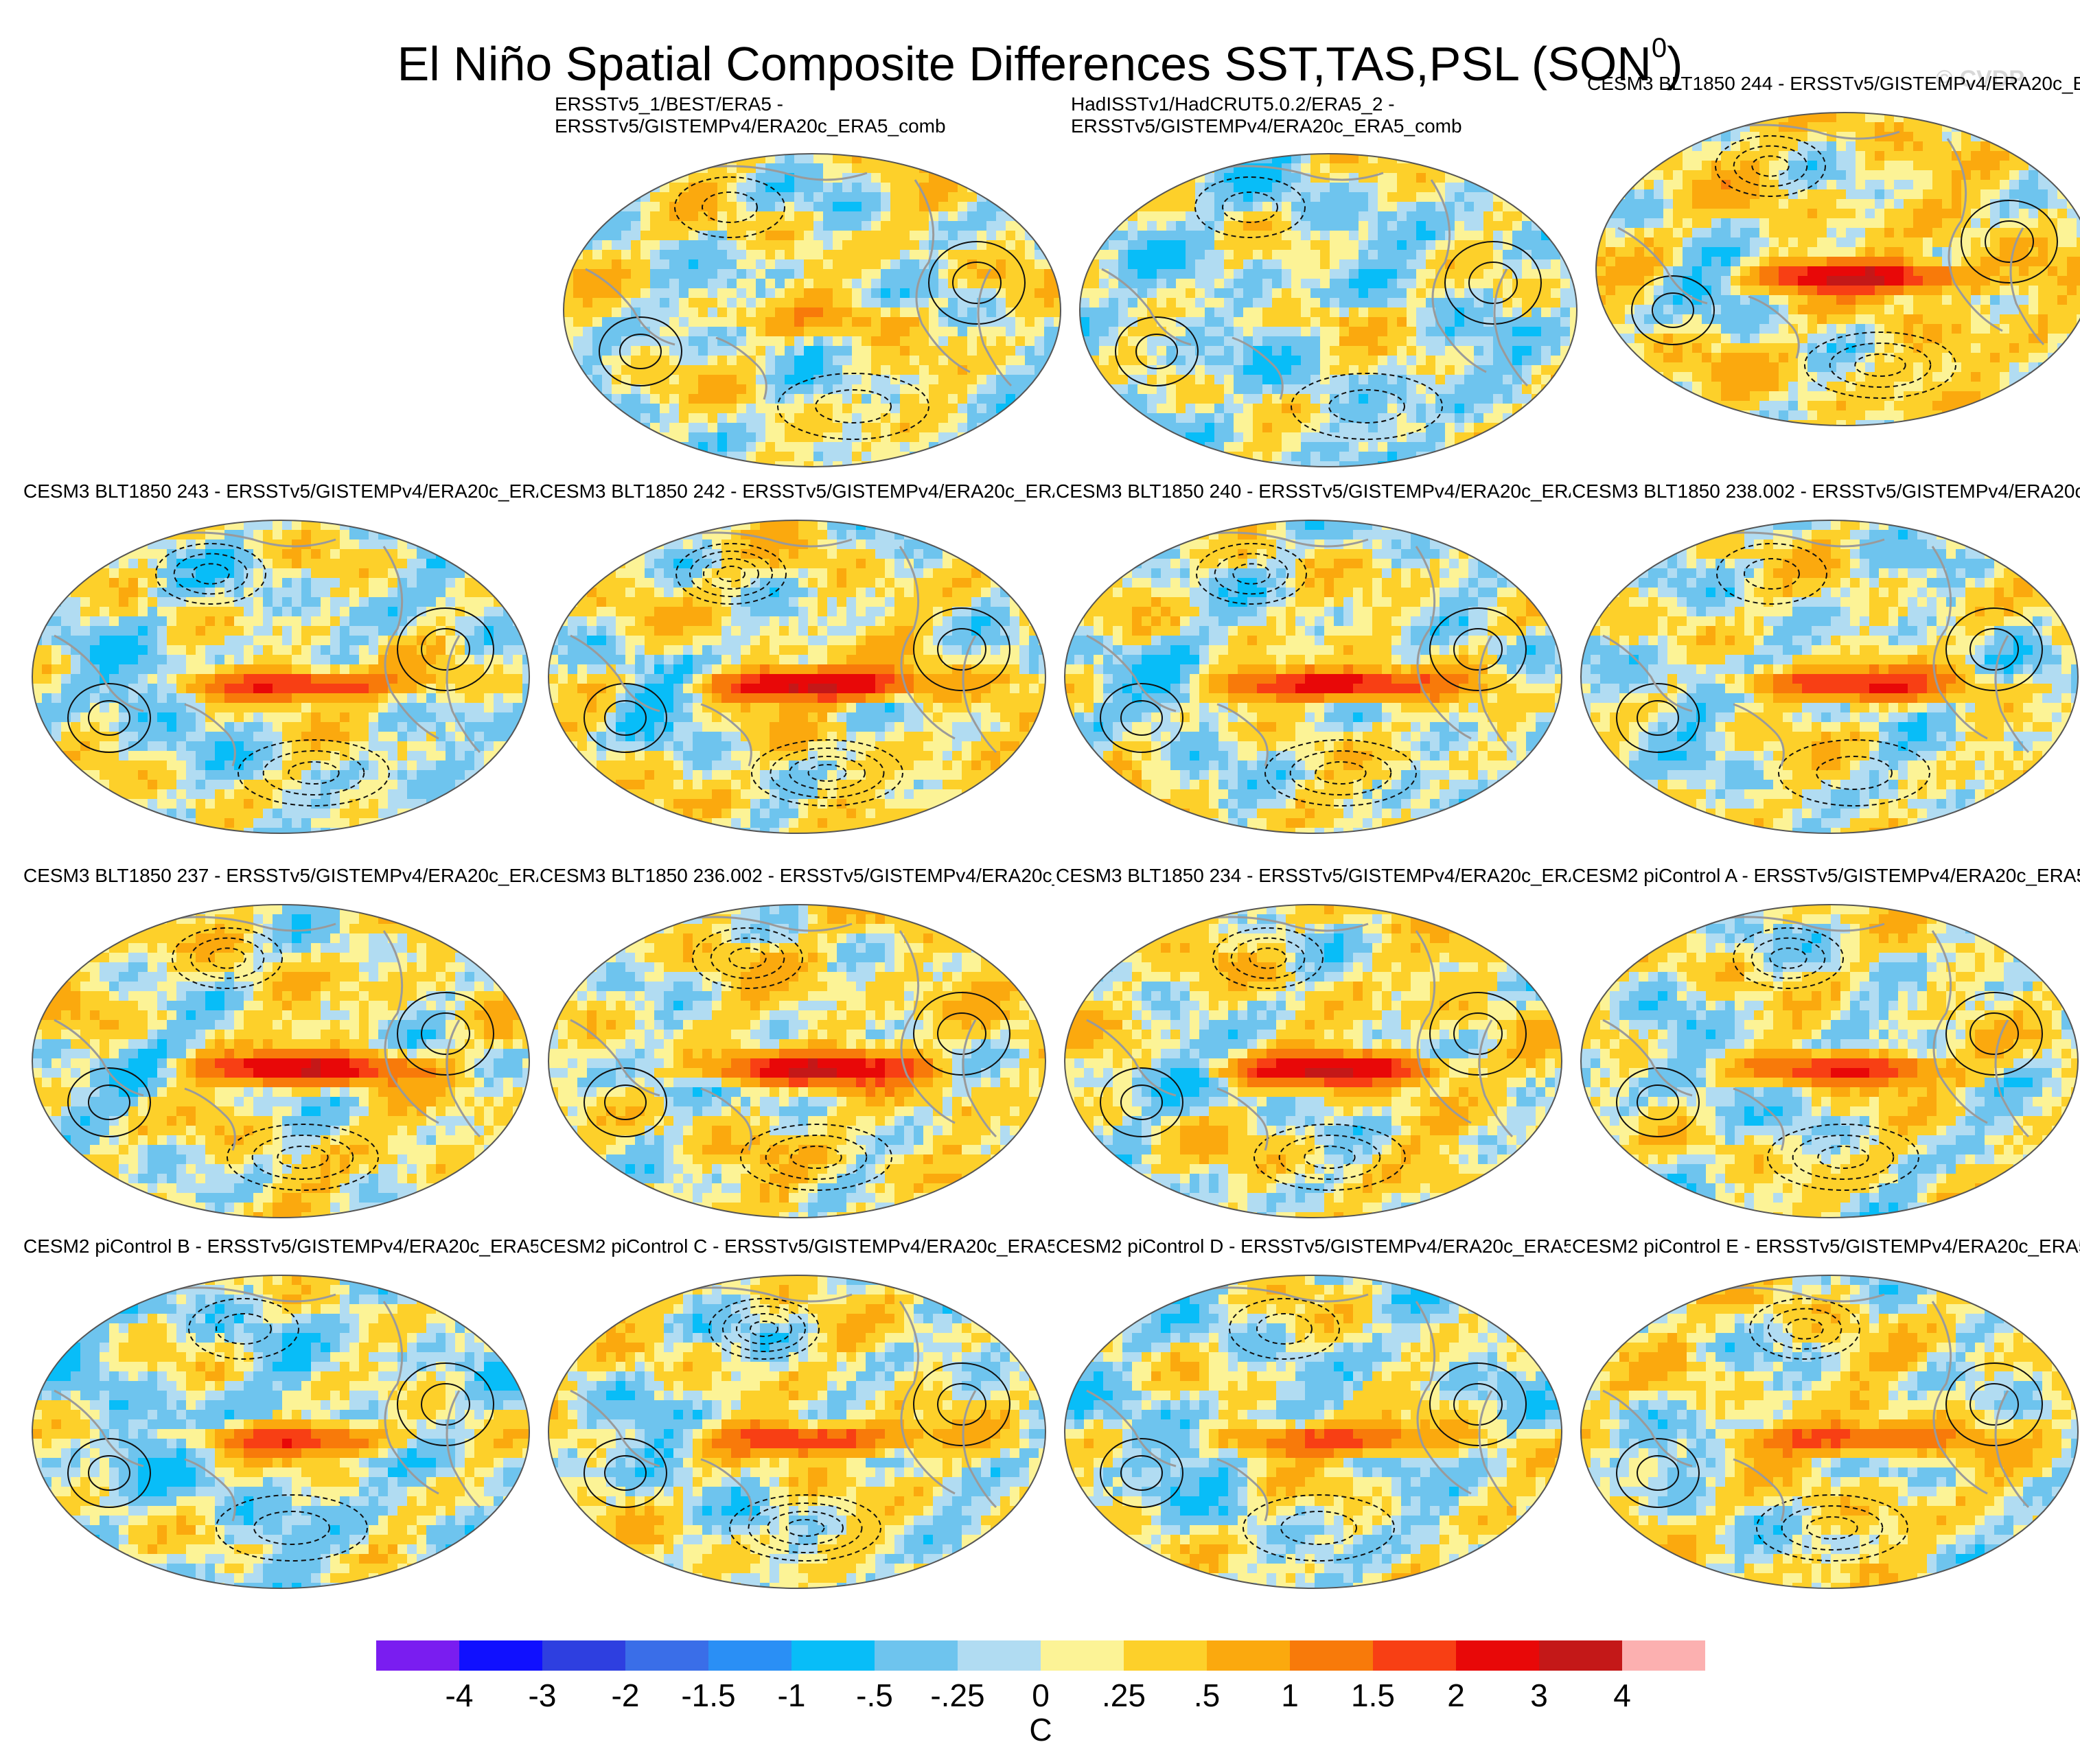 Image resolution: width=2080 pixels, height=1764 pixels. Describe the element at coordinates (626, 1695) in the screenshot. I see `colorbar-tick-label: -2` at that location.